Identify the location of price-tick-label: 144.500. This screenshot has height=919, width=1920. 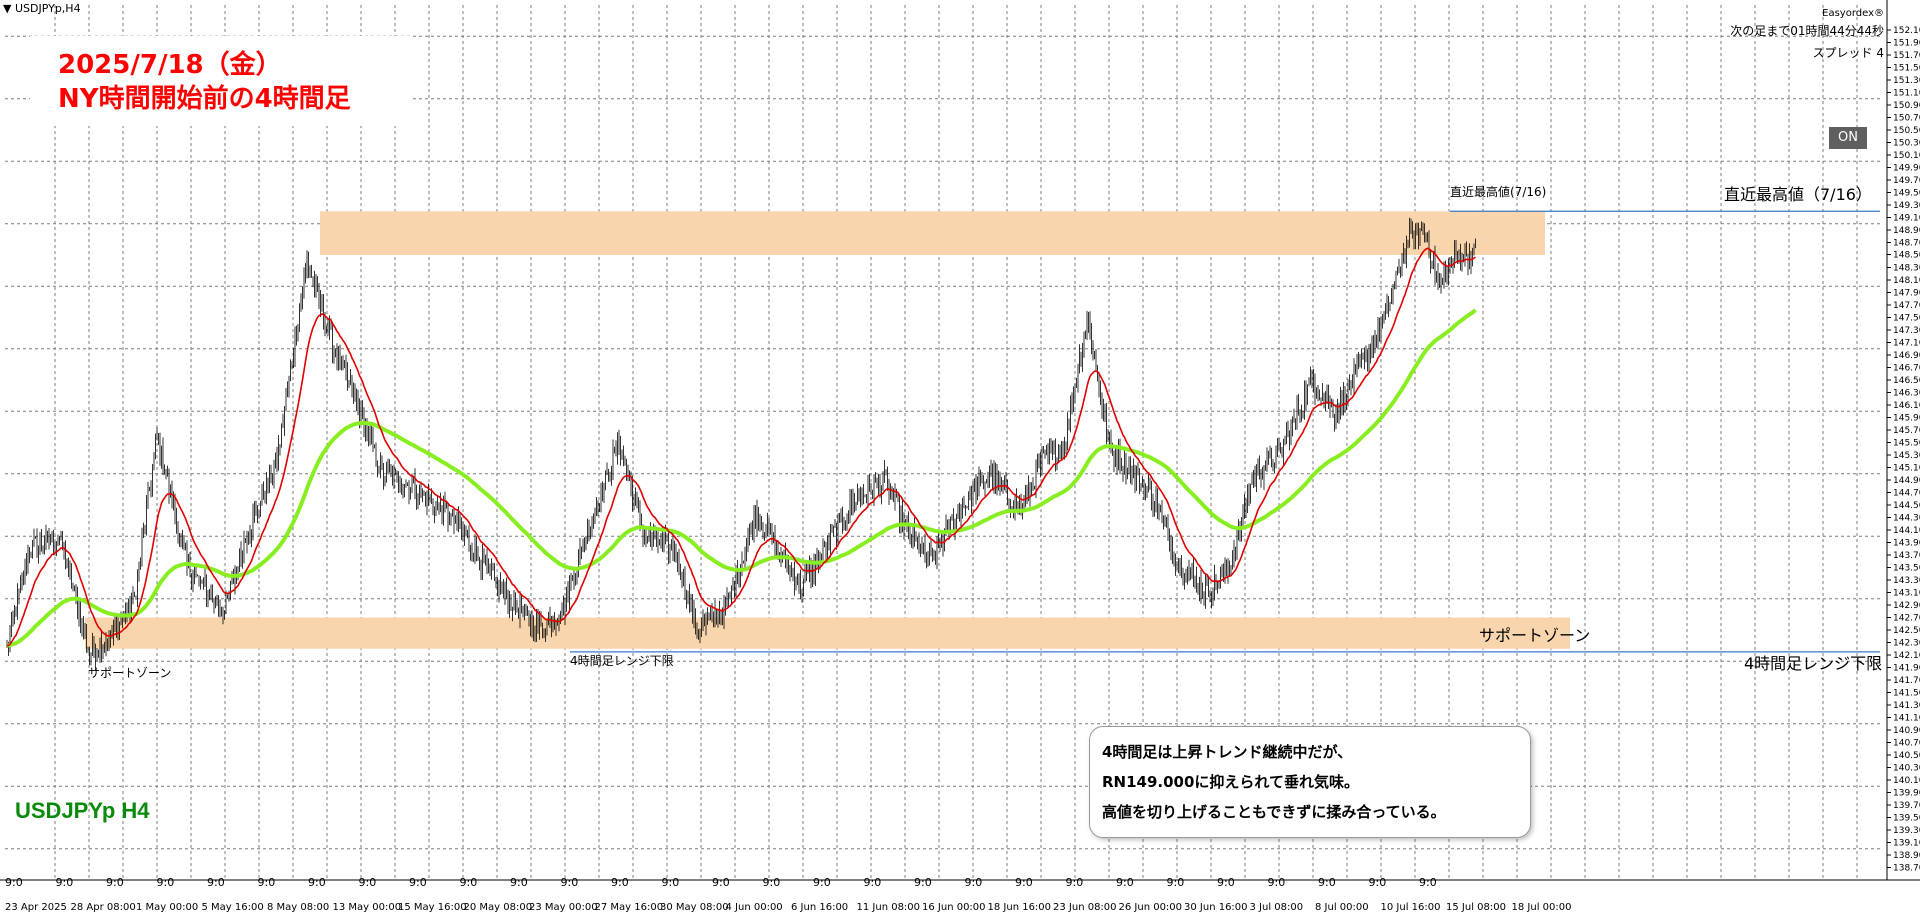
(1906, 506).